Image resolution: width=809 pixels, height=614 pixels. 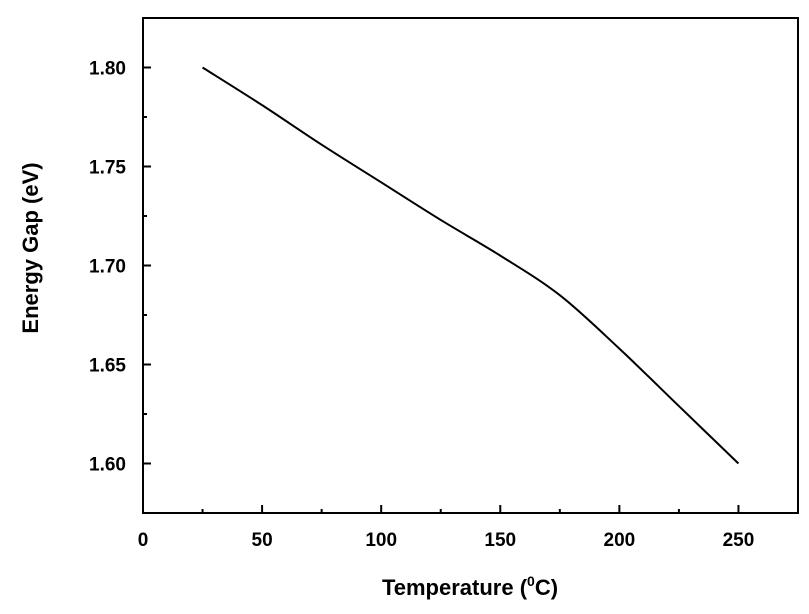 What do you see at coordinates (500, 540) in the screenshot?
I see `x-tick-label: 150` at bounding box center [500, 540].